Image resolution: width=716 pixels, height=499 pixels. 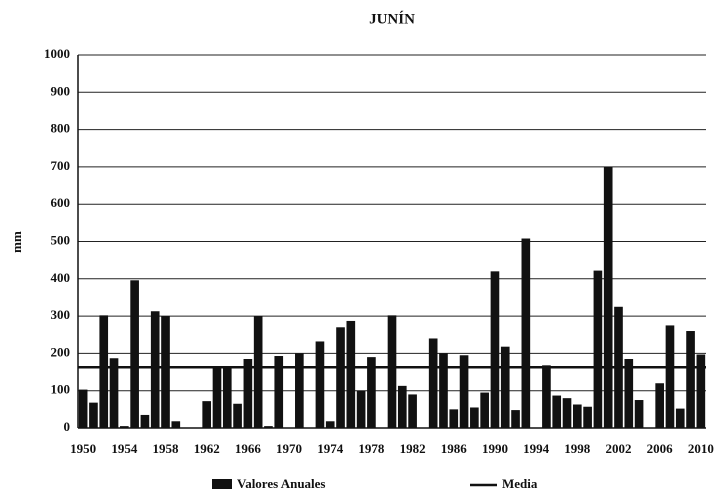 I want to click on y-tick-label: 600, so click(x=61, y=202).